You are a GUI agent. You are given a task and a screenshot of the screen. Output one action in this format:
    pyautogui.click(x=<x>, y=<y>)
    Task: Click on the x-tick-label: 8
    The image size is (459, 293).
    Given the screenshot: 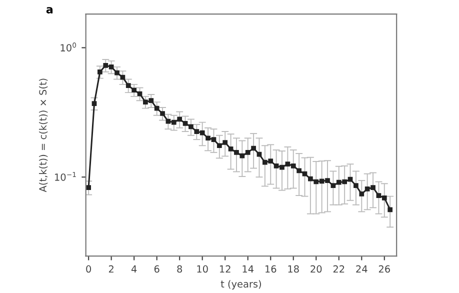 What is the action you would take?
    pyautogui.click(x=179, y=269)
    